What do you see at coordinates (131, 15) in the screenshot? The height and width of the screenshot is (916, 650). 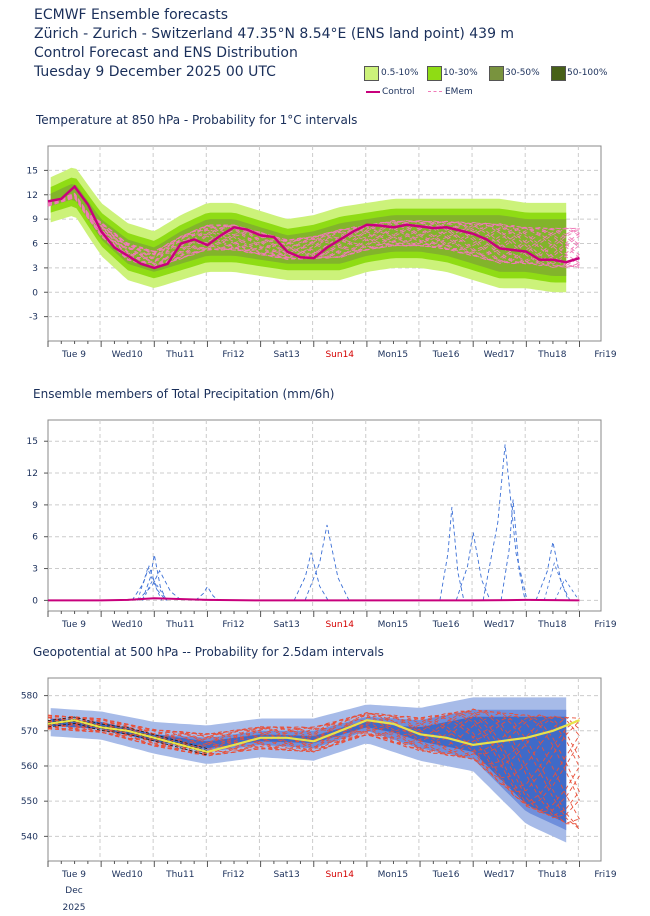 I see `header-title: ECMWF Ensemble forecasts` at bounding box center [131, 15].